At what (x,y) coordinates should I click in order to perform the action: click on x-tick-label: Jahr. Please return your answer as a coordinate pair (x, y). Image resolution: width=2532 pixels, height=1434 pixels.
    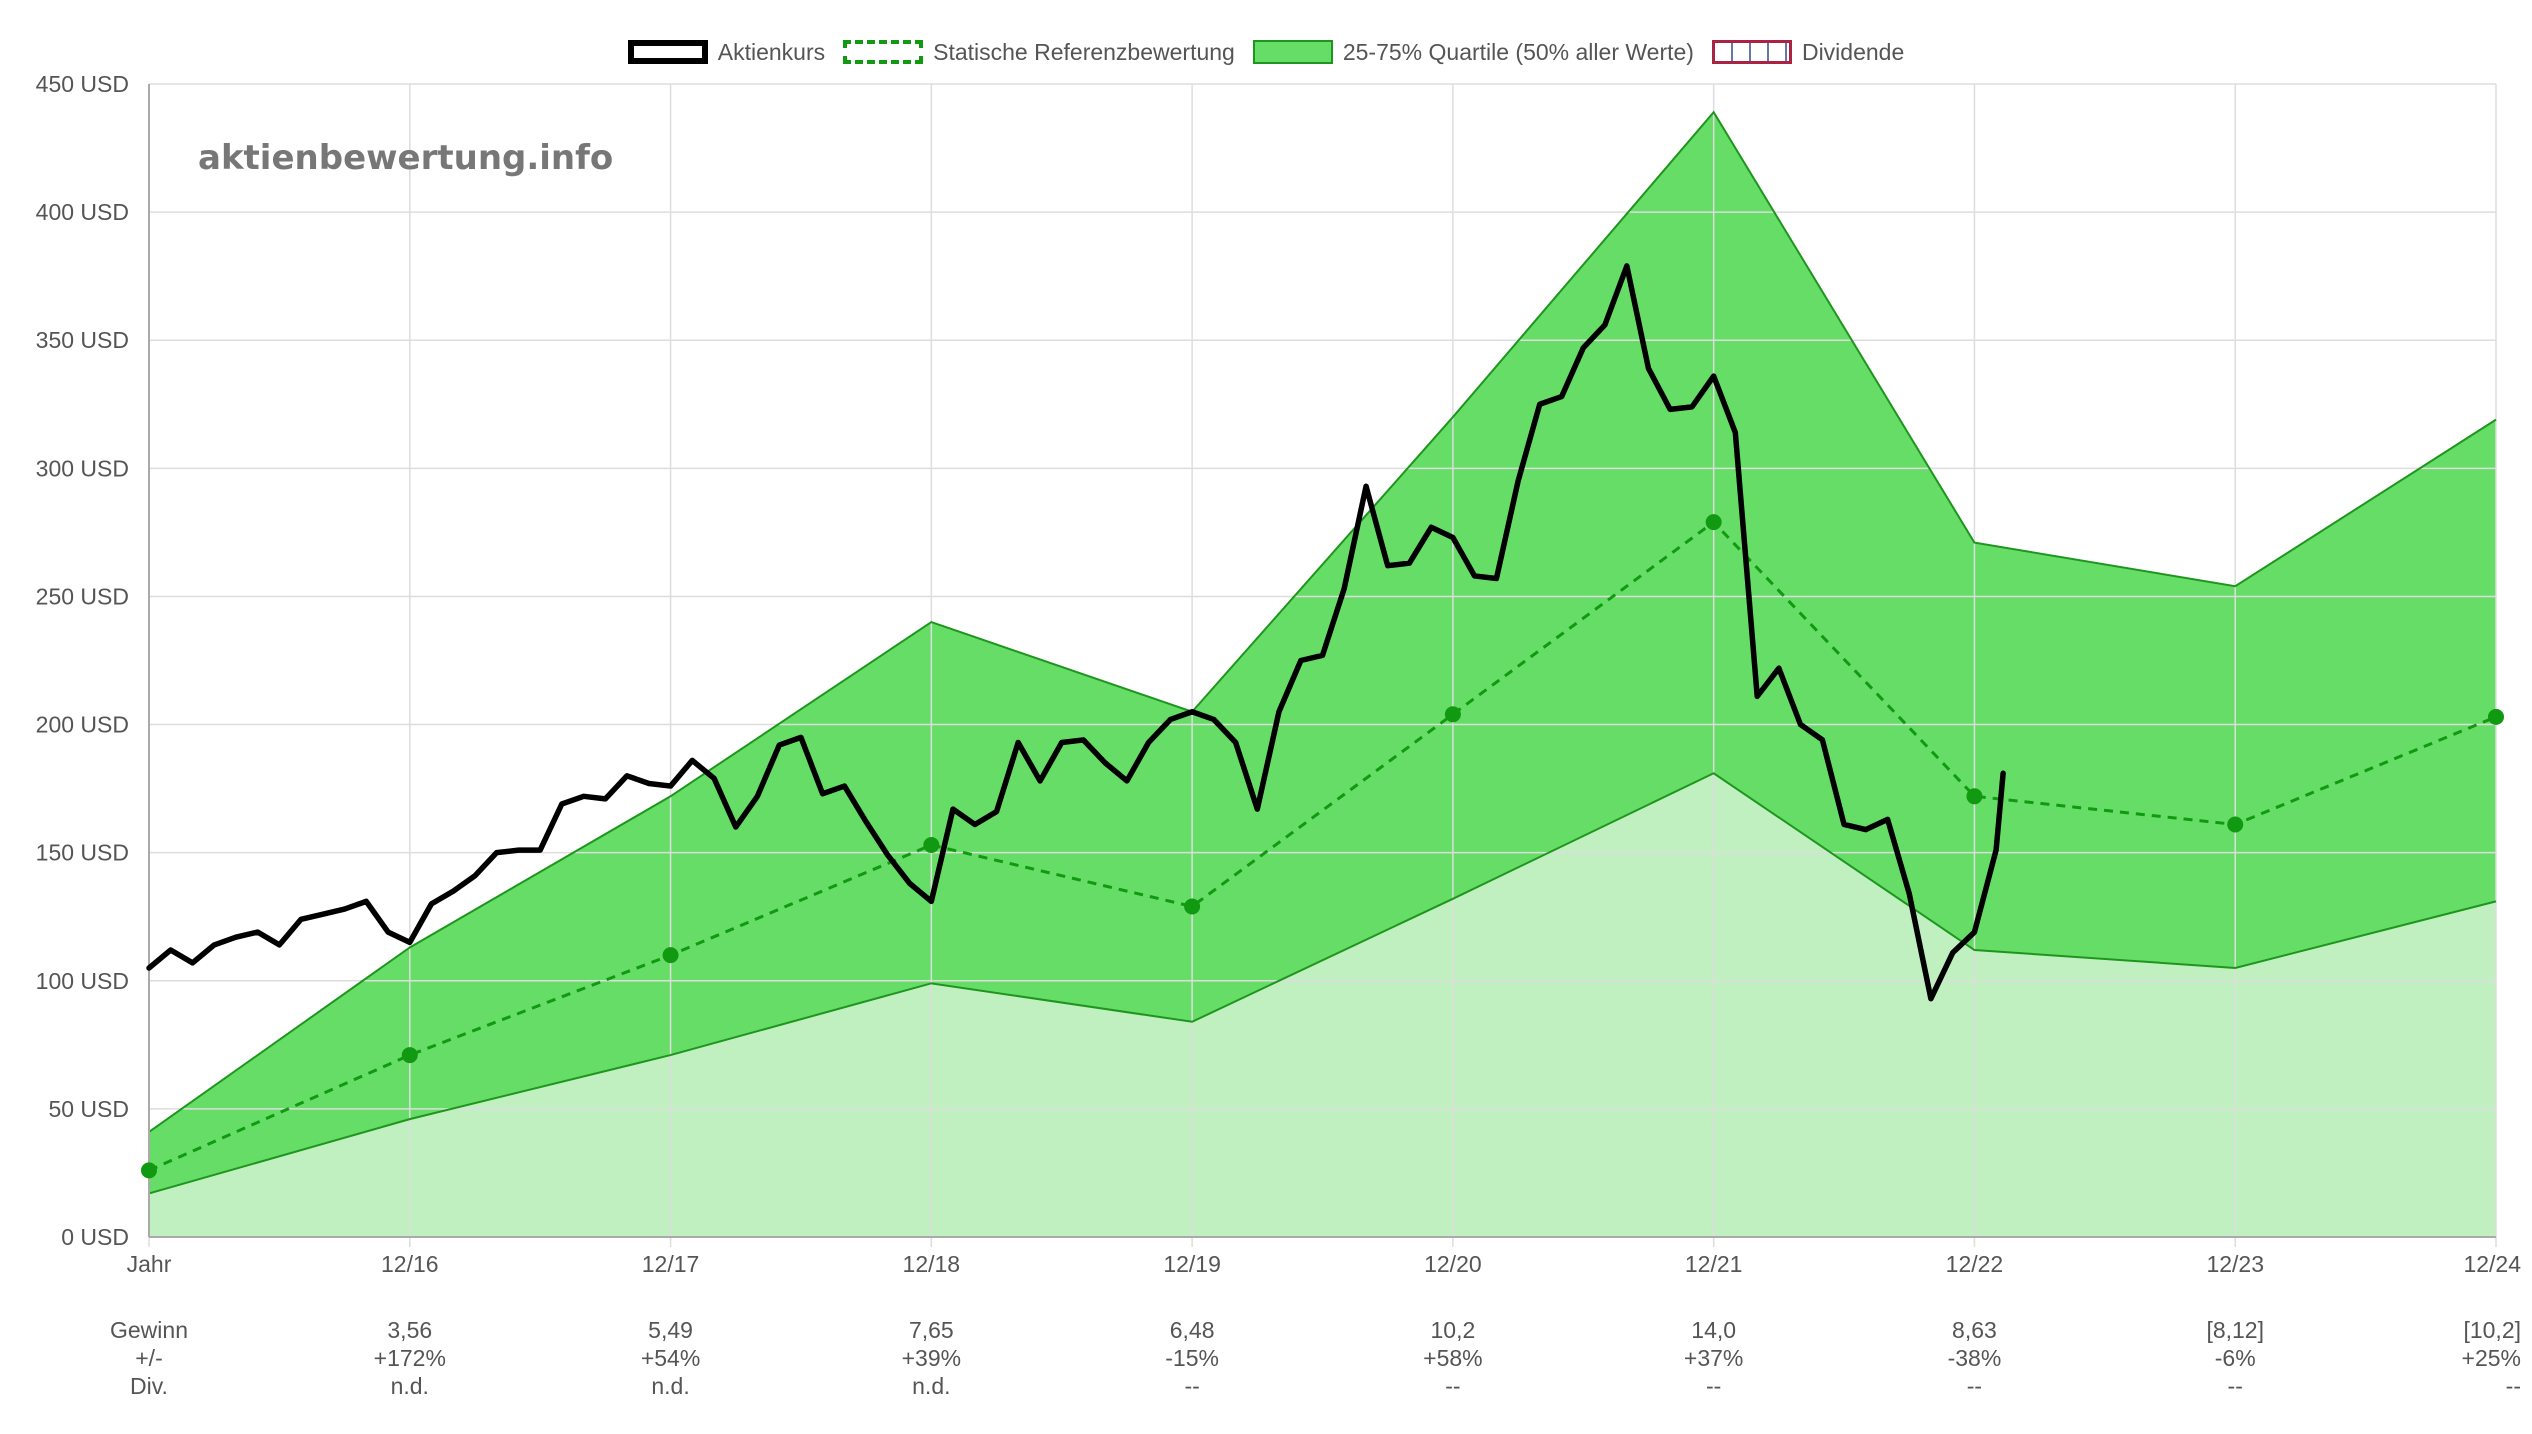
    Looking at the image, I should click on (149, 1264).